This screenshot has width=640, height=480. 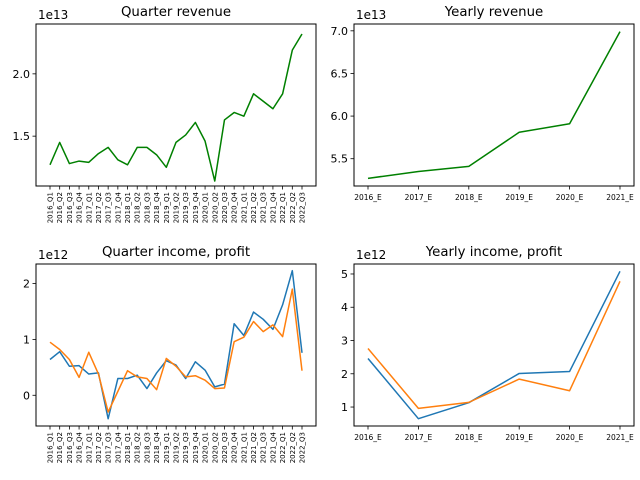 What do you see at coordinates (176, 12) in the screenshot?
I see `chart-title: Quarter revenue` at bounding box center [176, 12].